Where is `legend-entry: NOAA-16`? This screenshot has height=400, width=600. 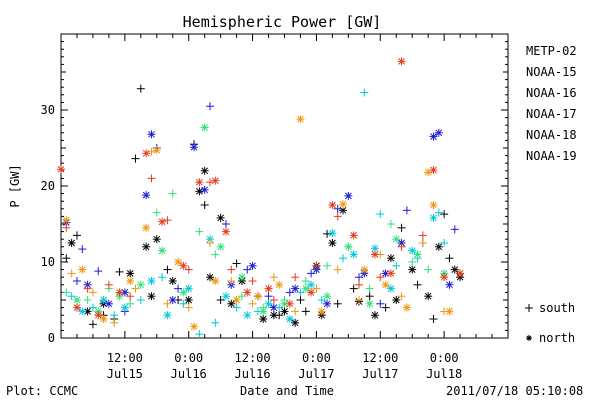 legend-entry: NOAA-16 is located at coordinates (551, 93).